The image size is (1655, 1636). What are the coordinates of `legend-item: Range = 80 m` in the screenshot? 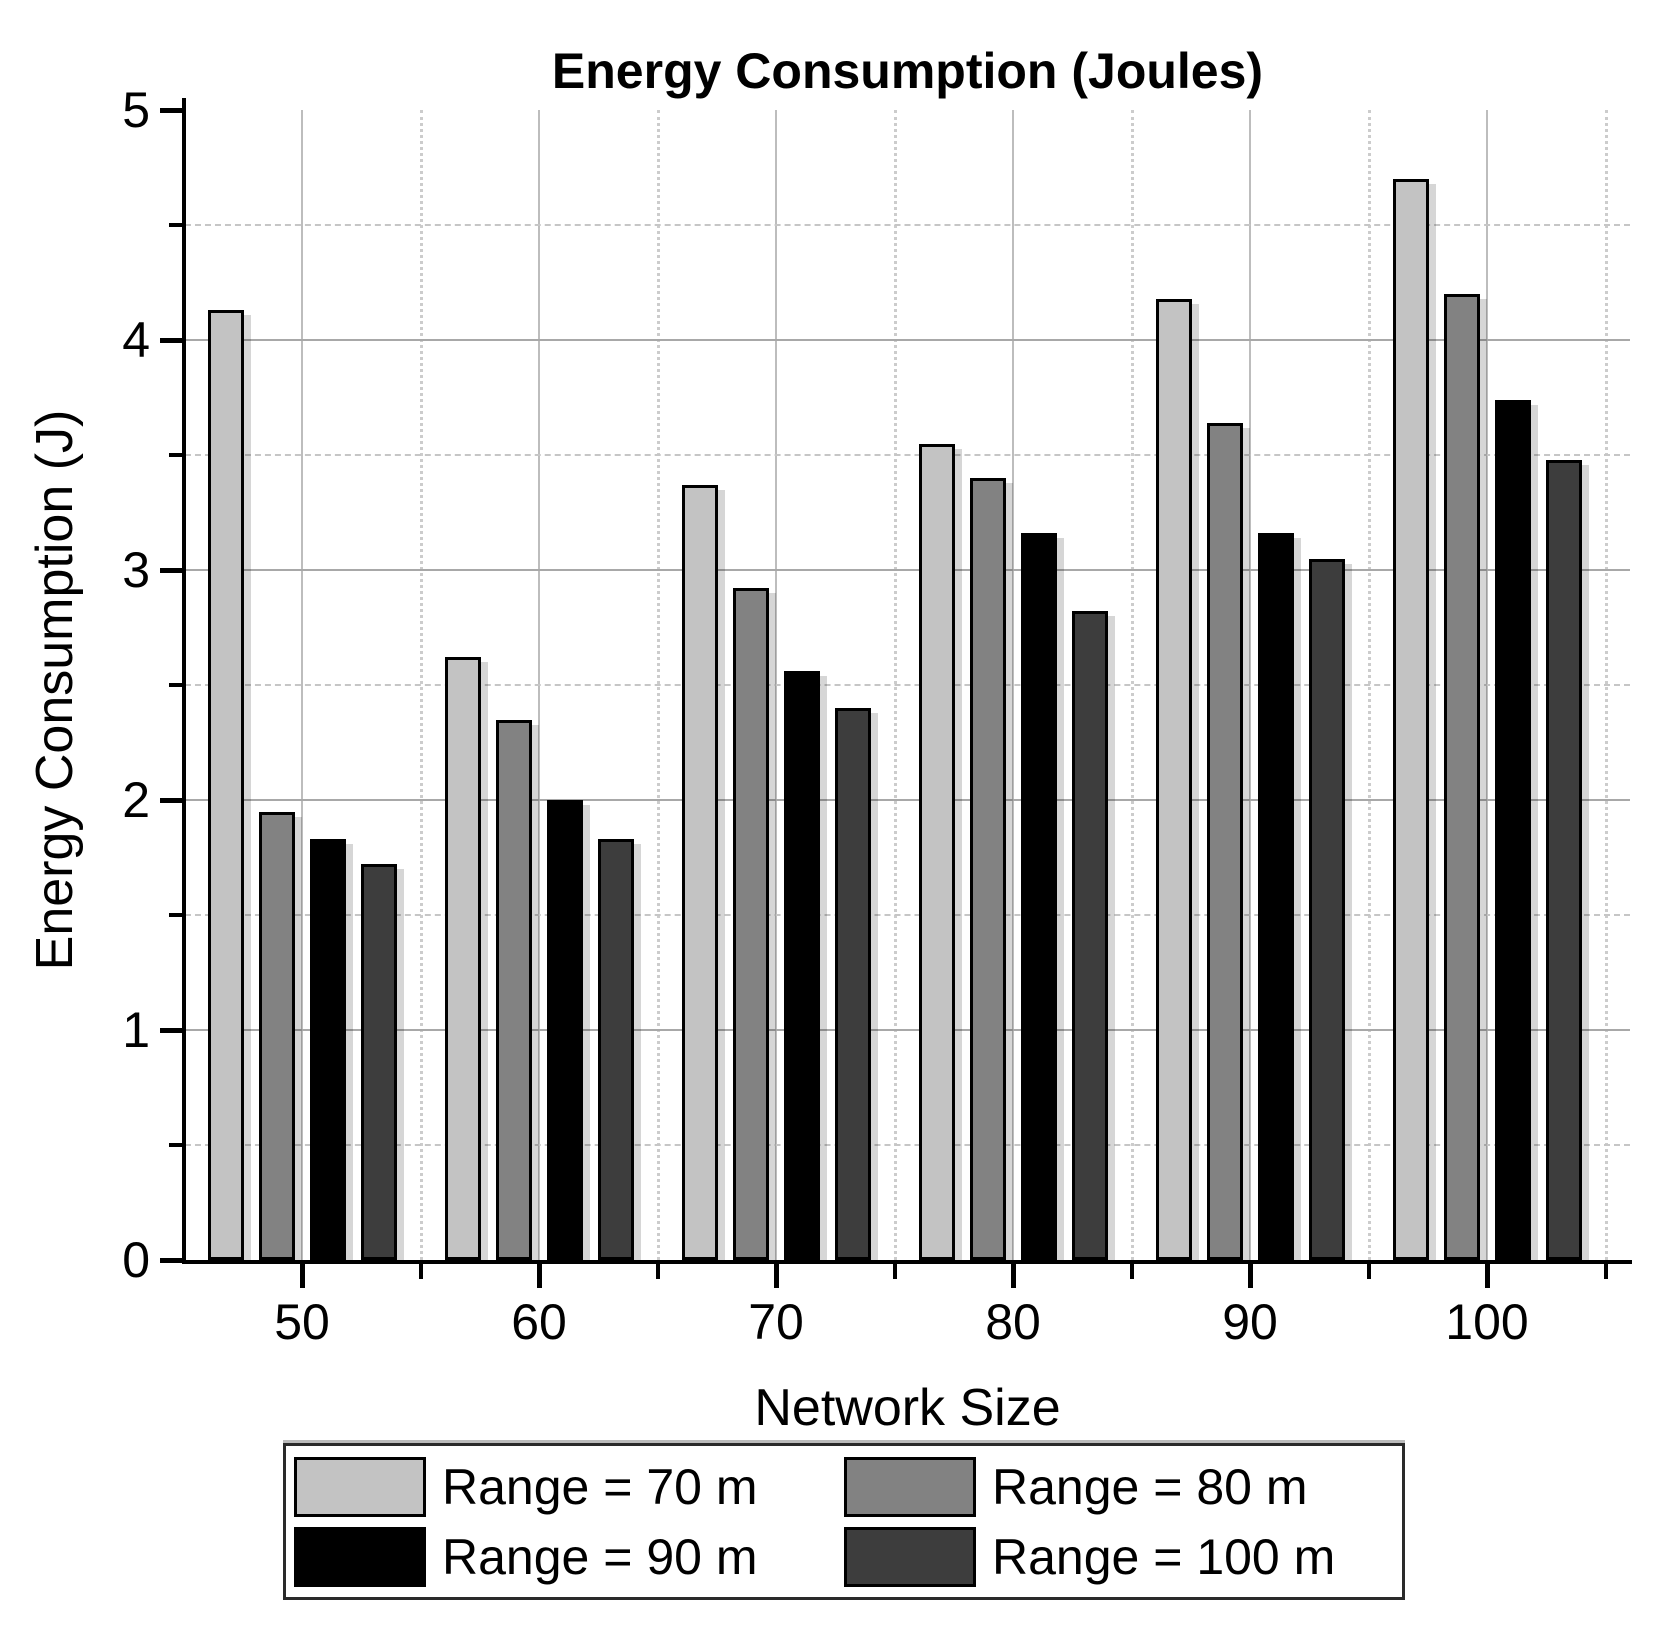 It's located at (1119, 1487).